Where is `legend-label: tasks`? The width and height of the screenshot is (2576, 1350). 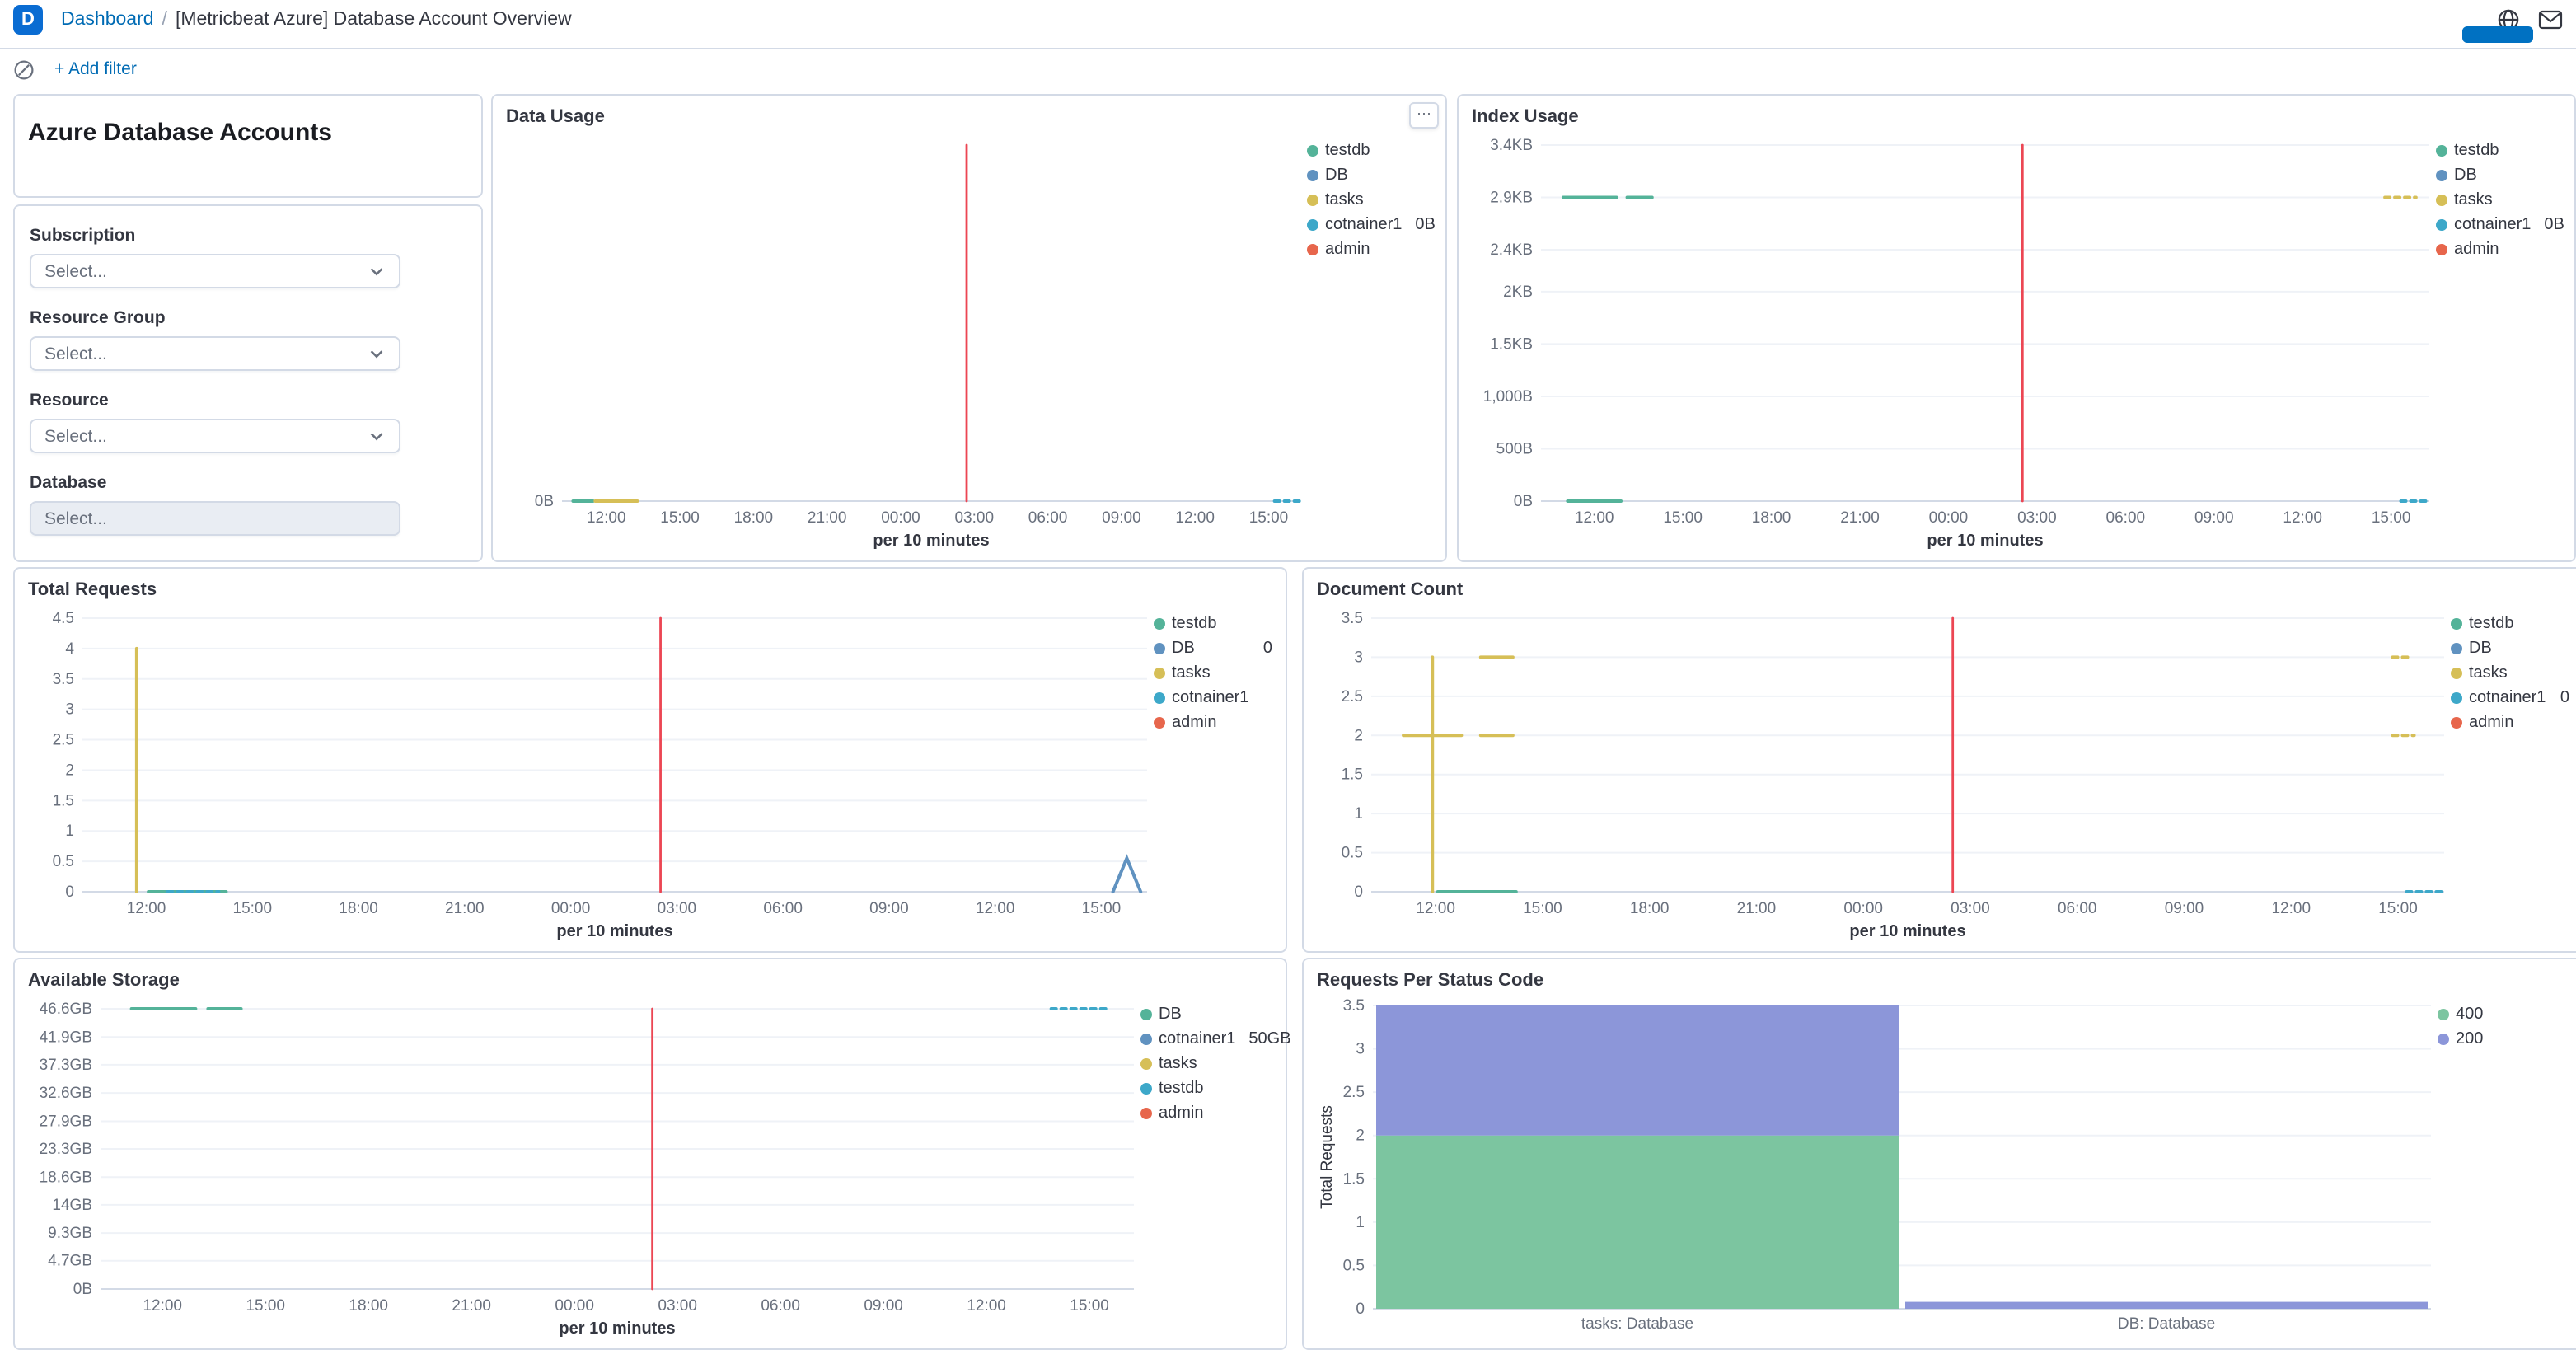
legend-label: tasks is located at coordinates (2473, 200).